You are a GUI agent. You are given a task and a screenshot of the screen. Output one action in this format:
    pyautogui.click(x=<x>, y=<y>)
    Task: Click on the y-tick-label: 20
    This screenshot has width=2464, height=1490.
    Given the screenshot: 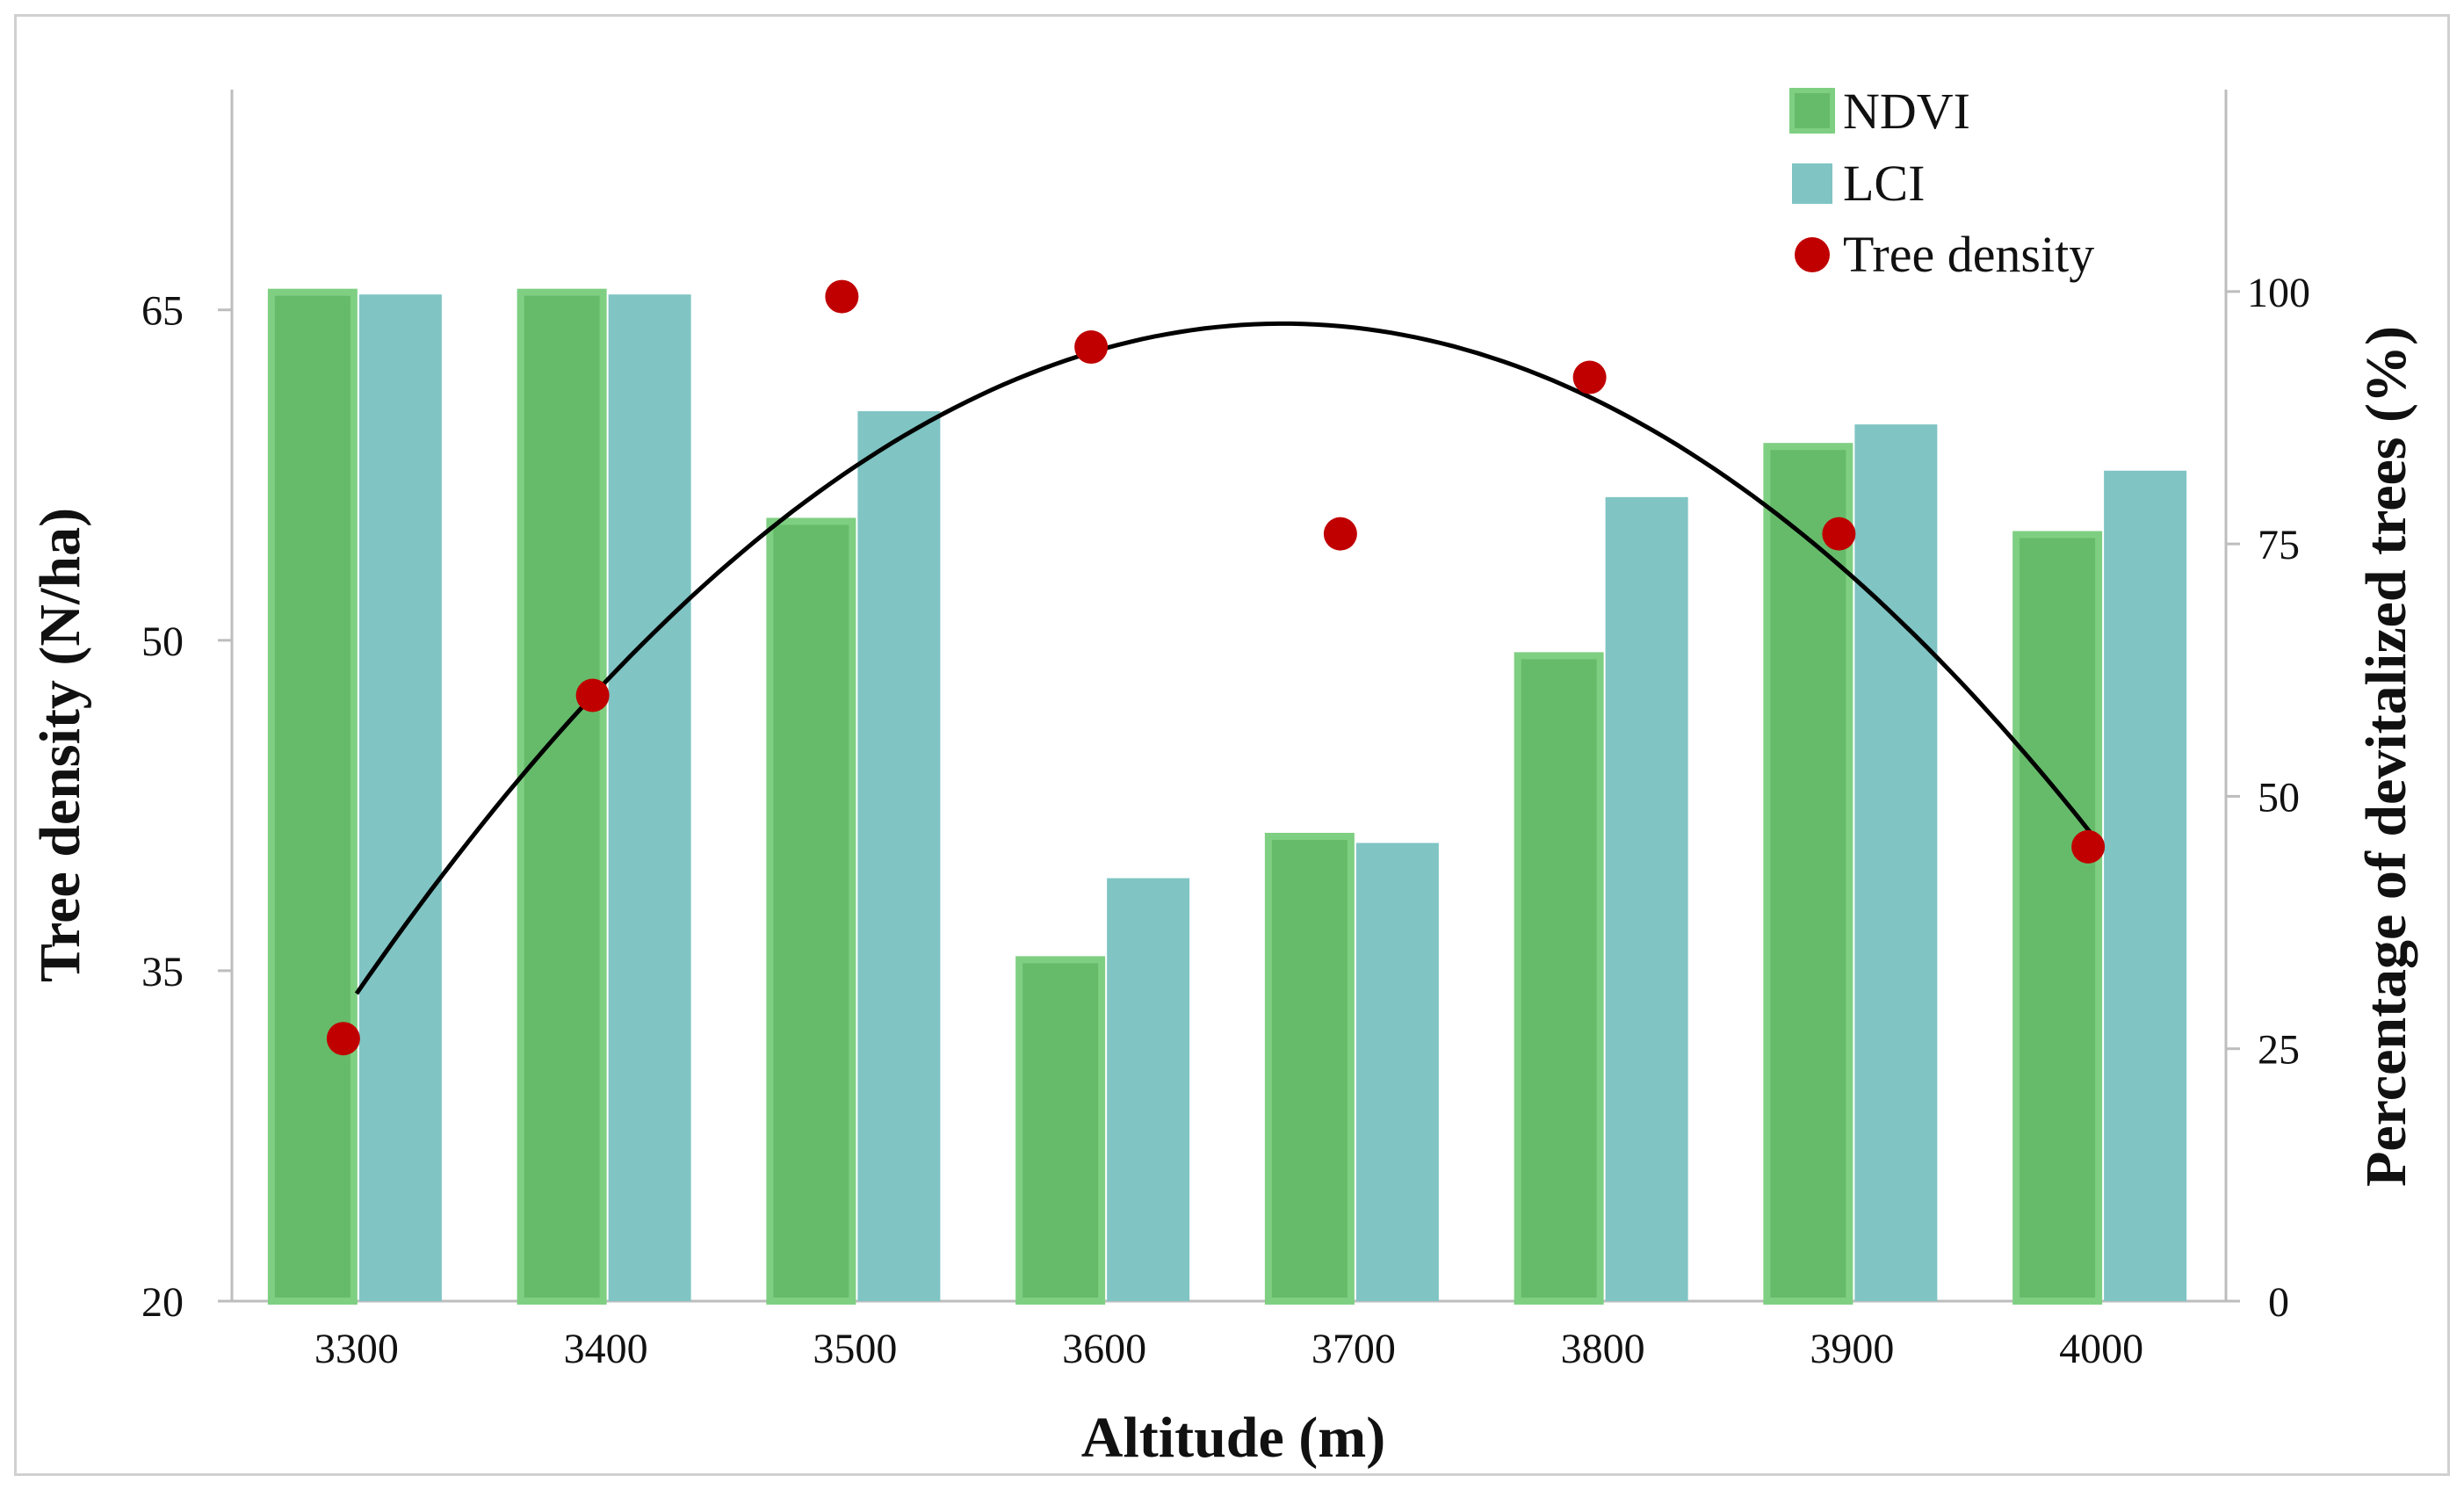 What is the action you would take?
    pyautogui.click(x=163, y=1302)
    